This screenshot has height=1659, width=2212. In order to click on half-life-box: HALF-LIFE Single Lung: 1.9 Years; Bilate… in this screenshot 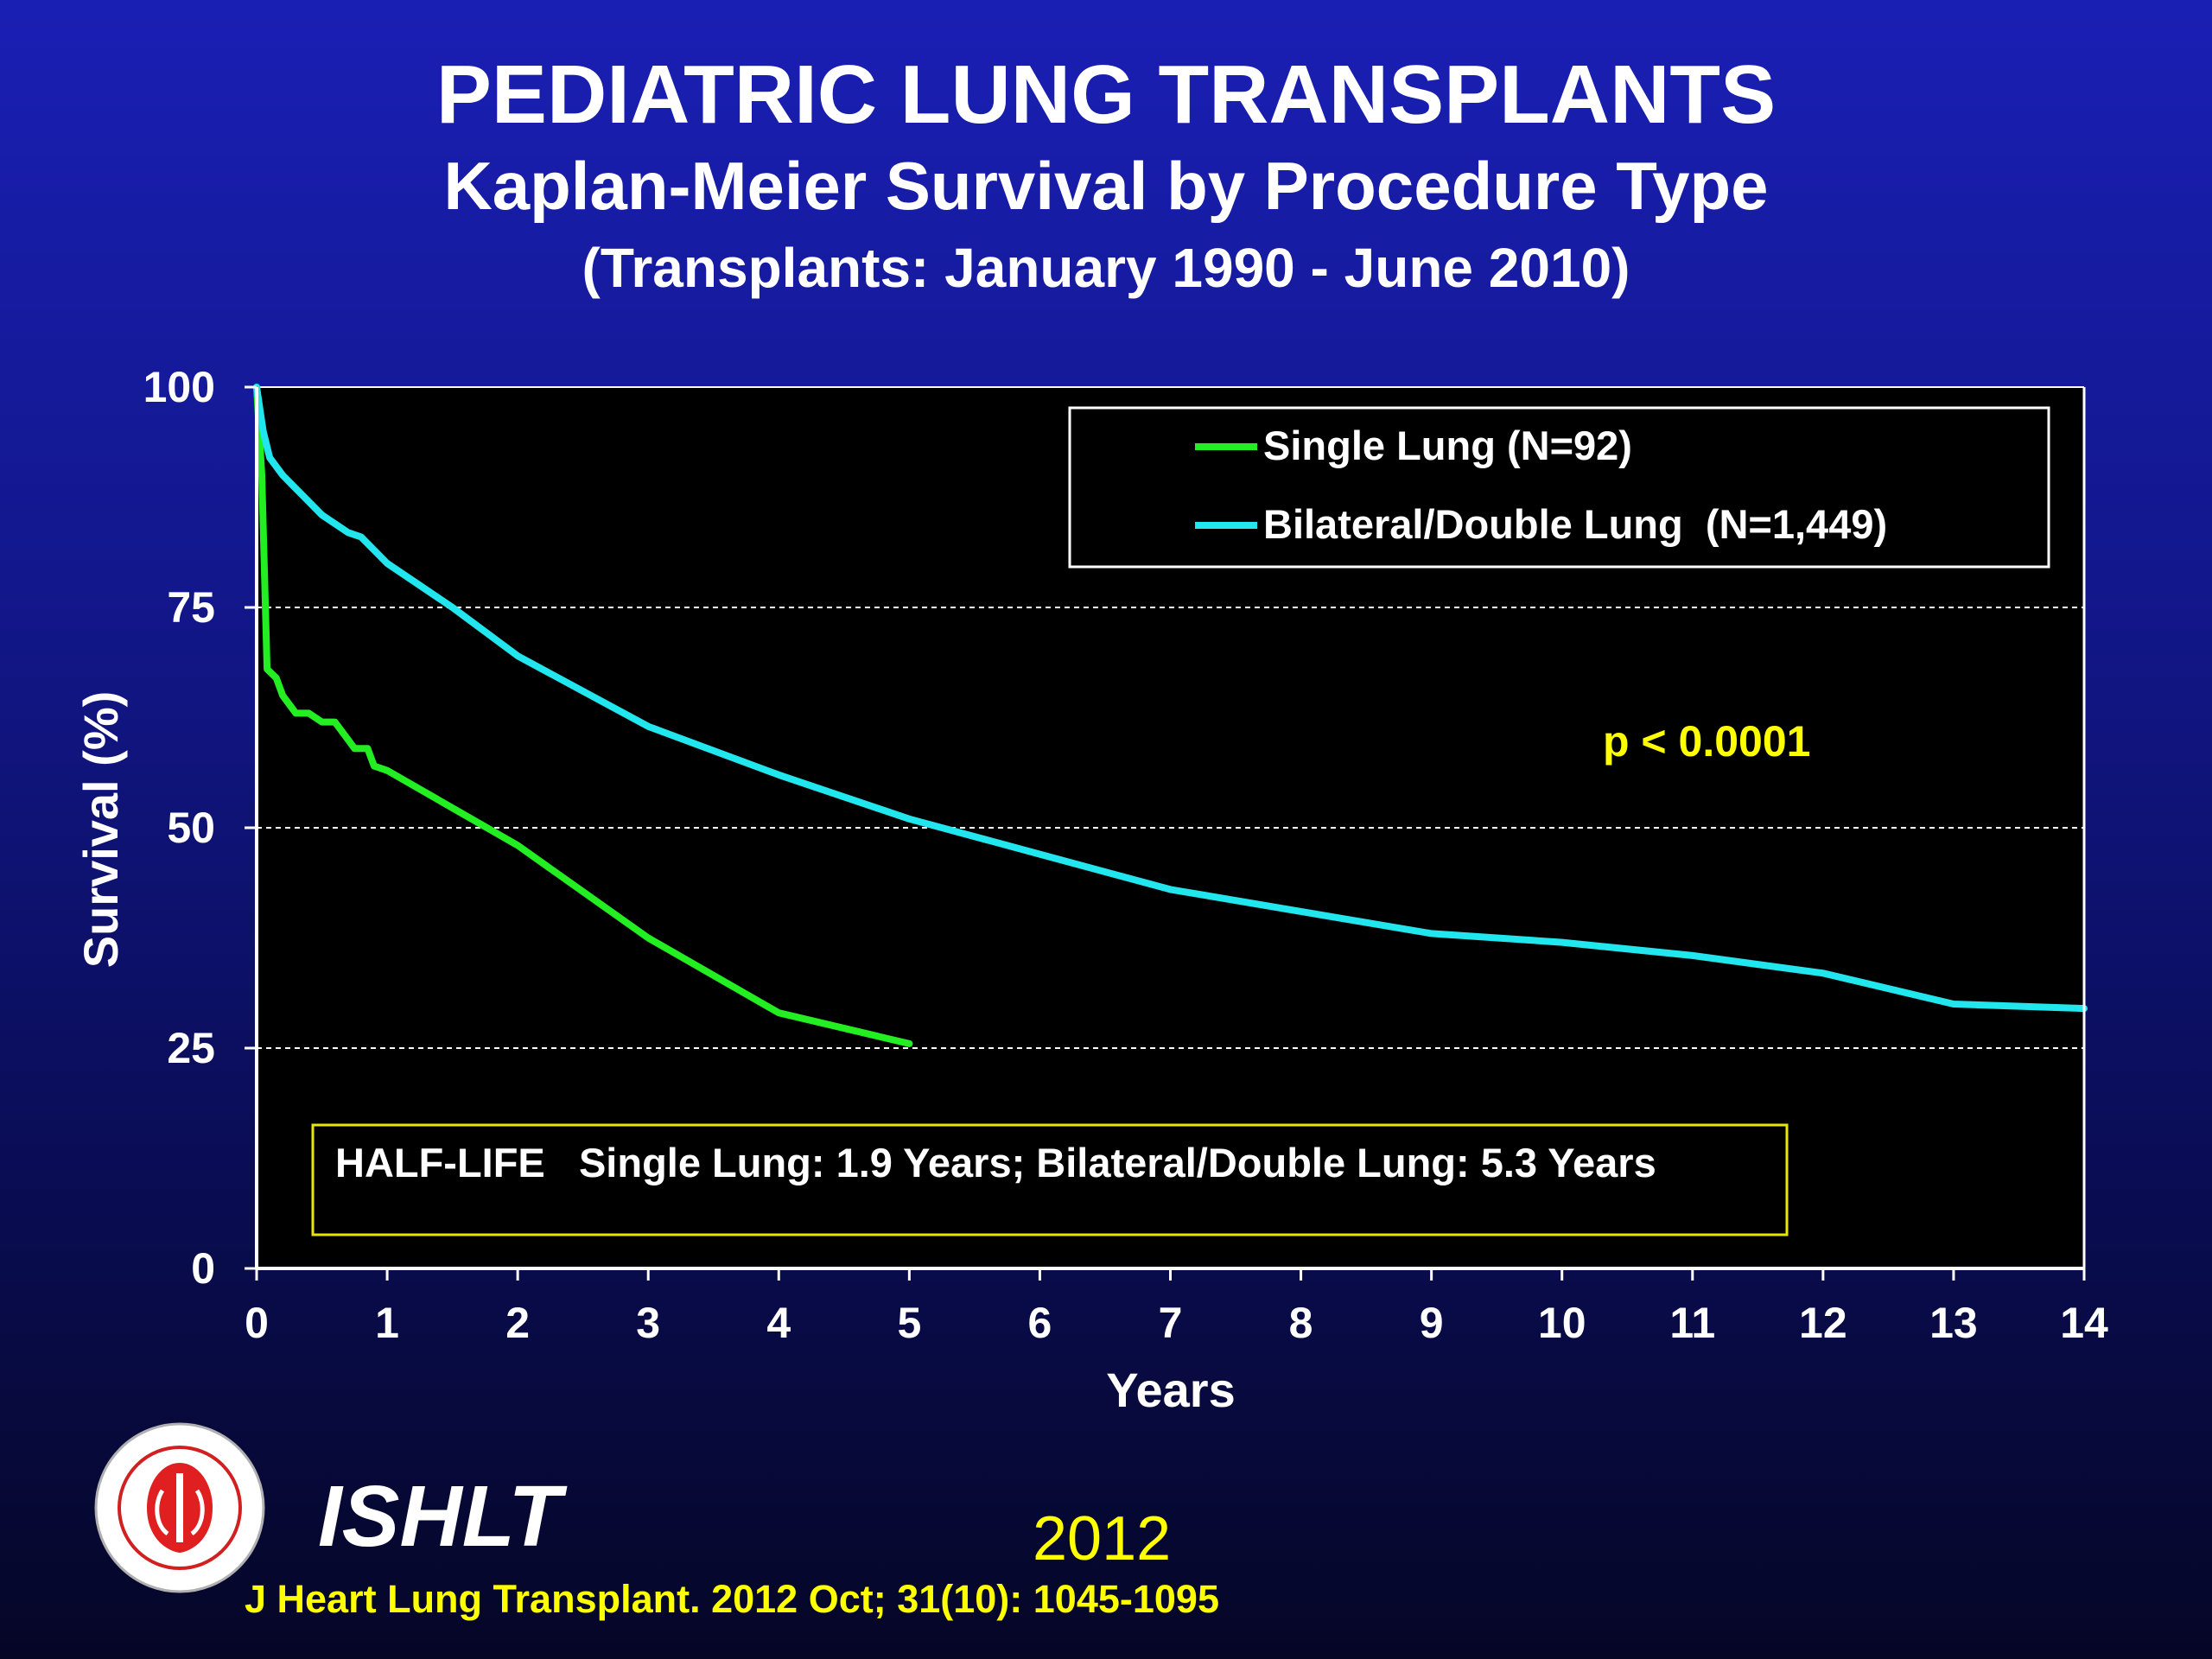, I will do `click(1050, 1179)`.